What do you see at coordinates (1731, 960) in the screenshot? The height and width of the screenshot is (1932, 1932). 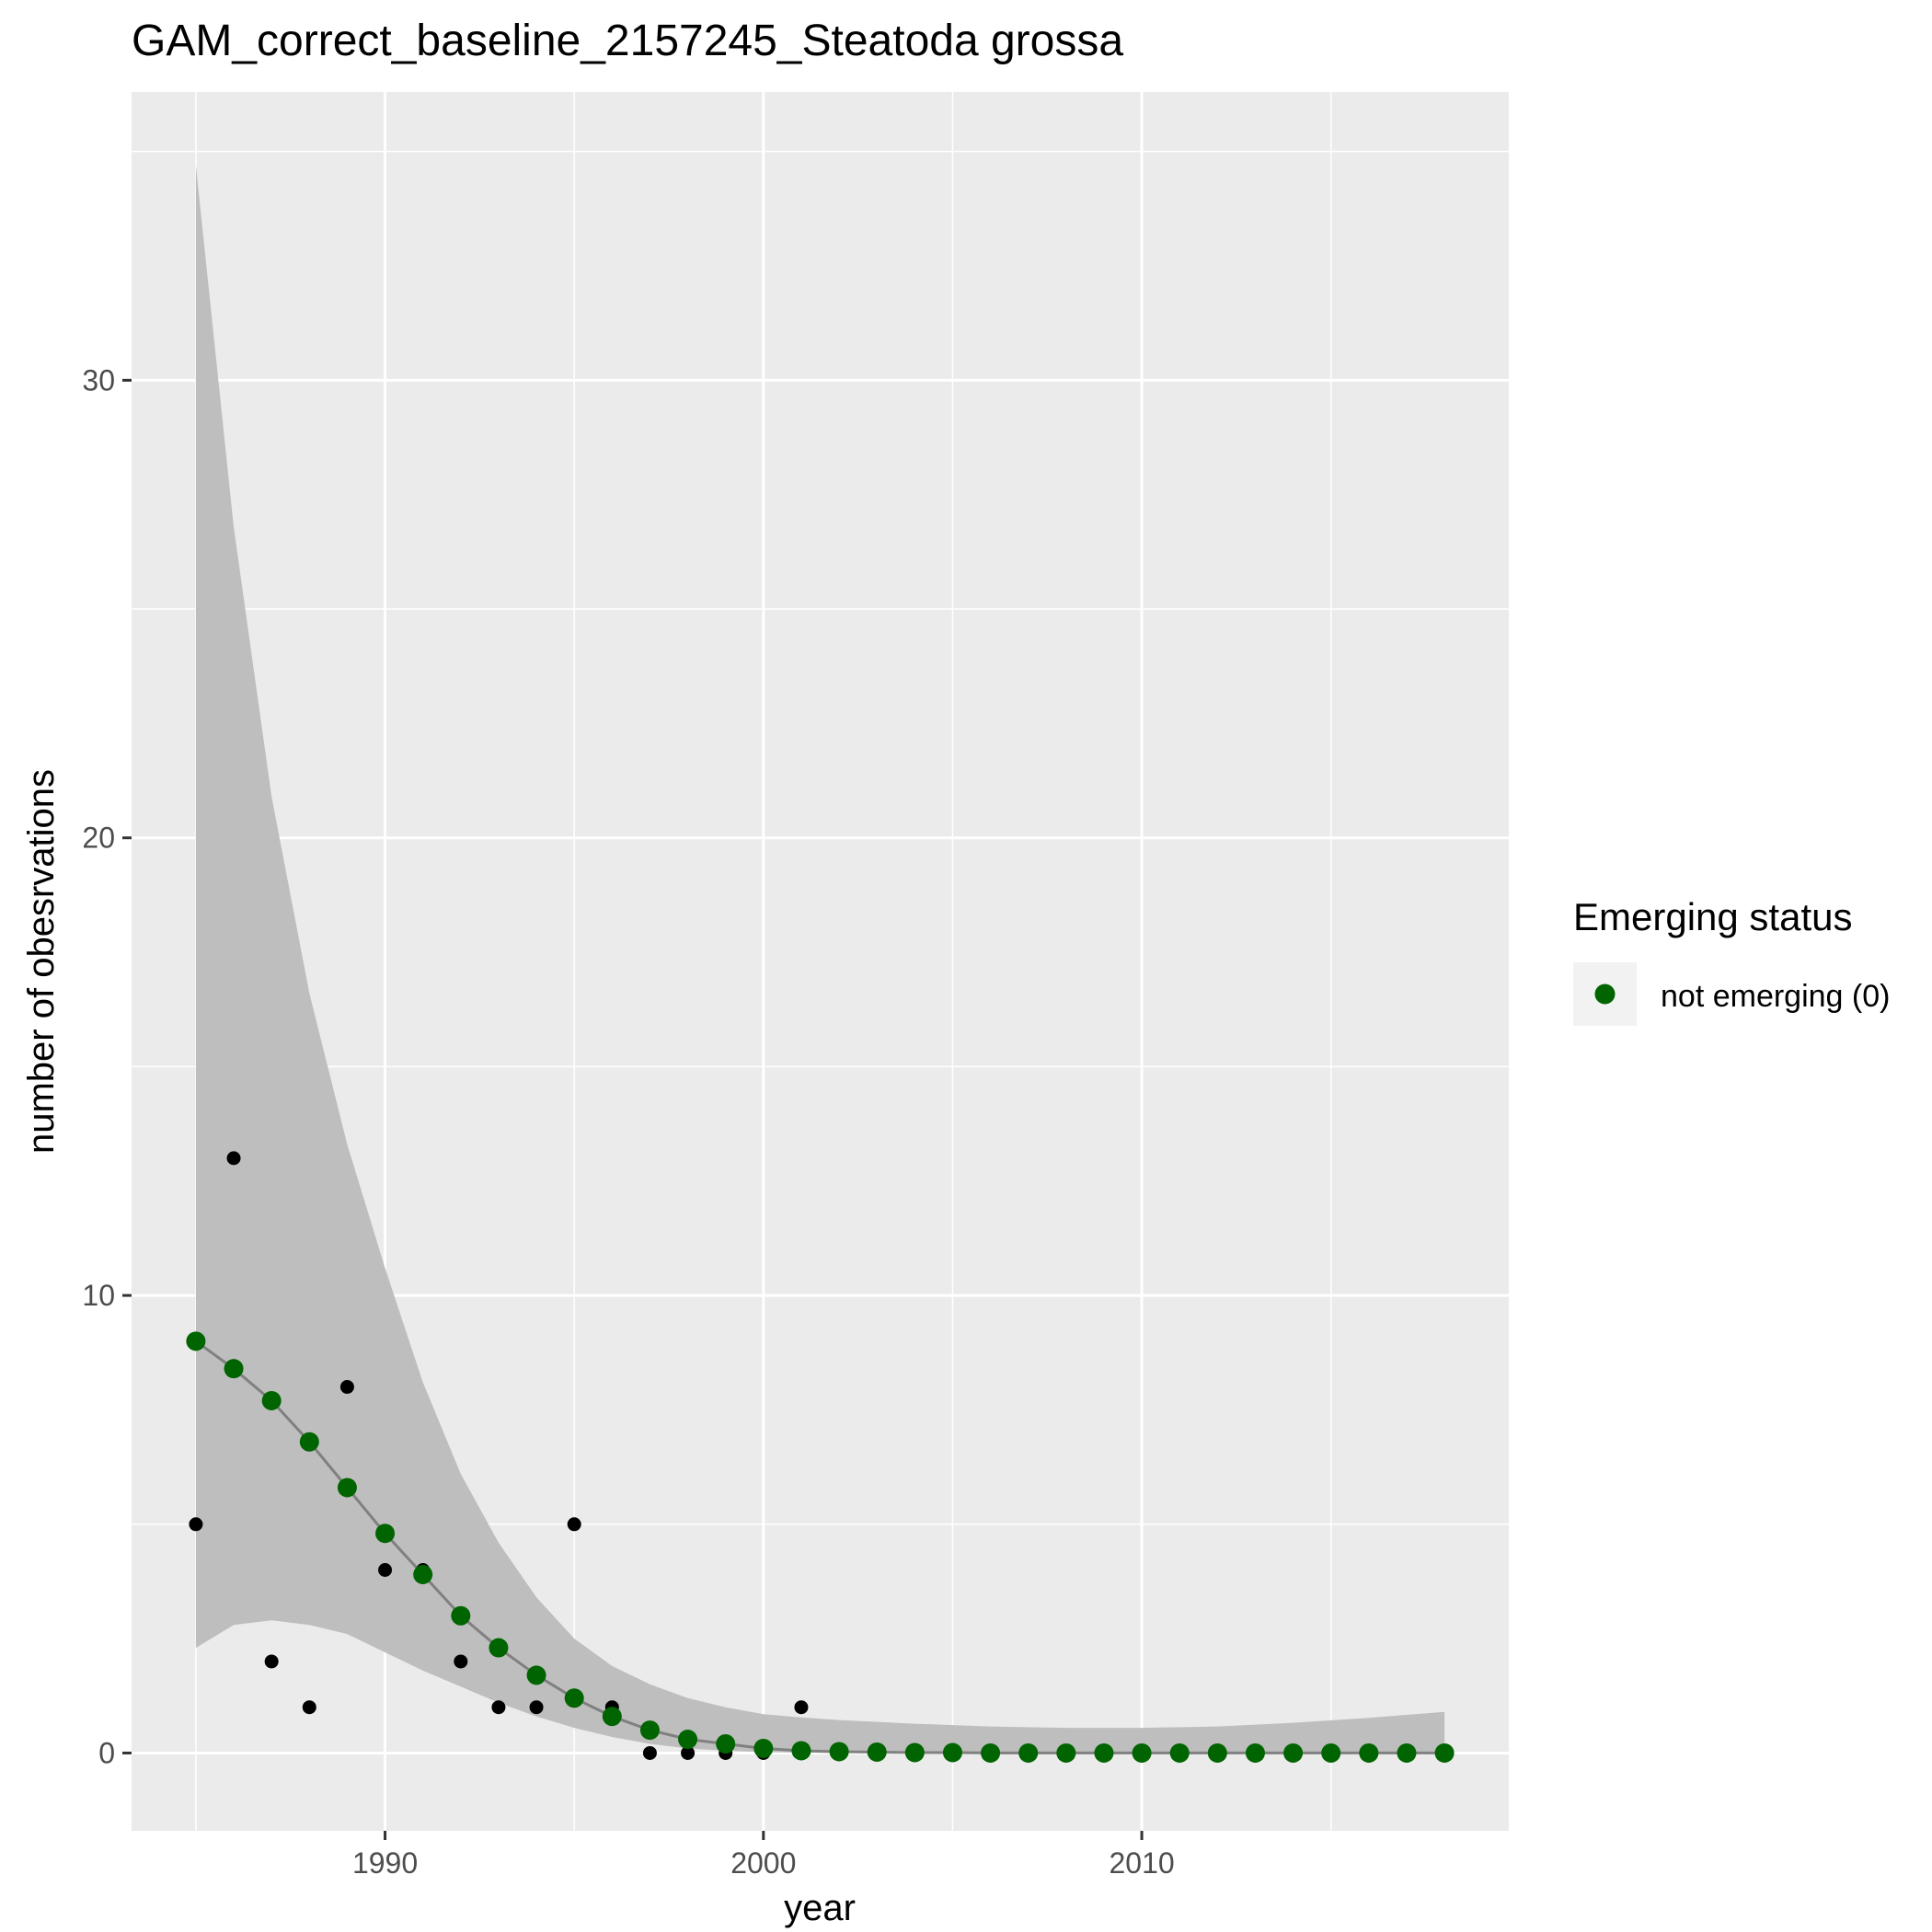 I see `legend: Emerging status not emerging (0)` at bounding box center [1731, 960].